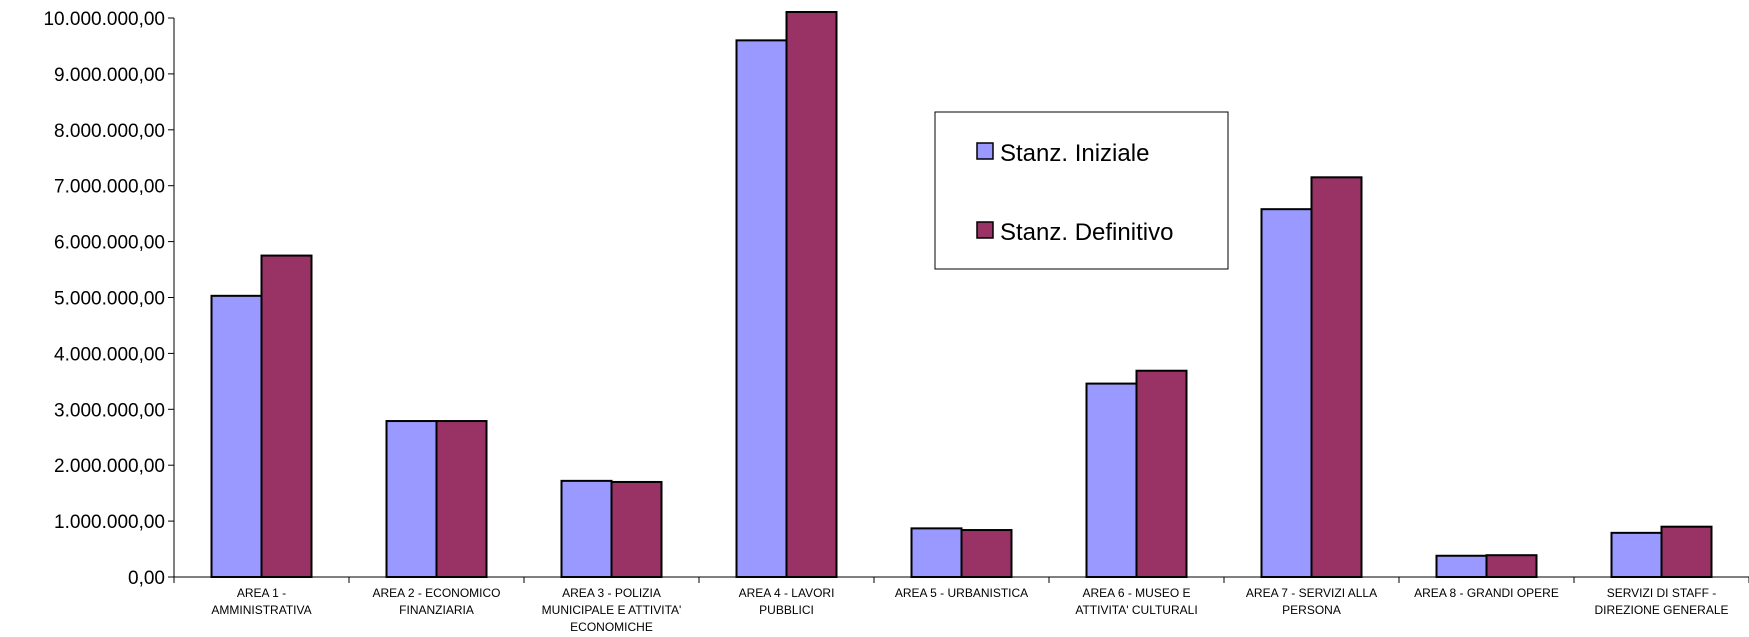  Describe the element at coordinates (786, 610) in the screenshot. I see `x-category-label-line: PUBBLICI` at that location.